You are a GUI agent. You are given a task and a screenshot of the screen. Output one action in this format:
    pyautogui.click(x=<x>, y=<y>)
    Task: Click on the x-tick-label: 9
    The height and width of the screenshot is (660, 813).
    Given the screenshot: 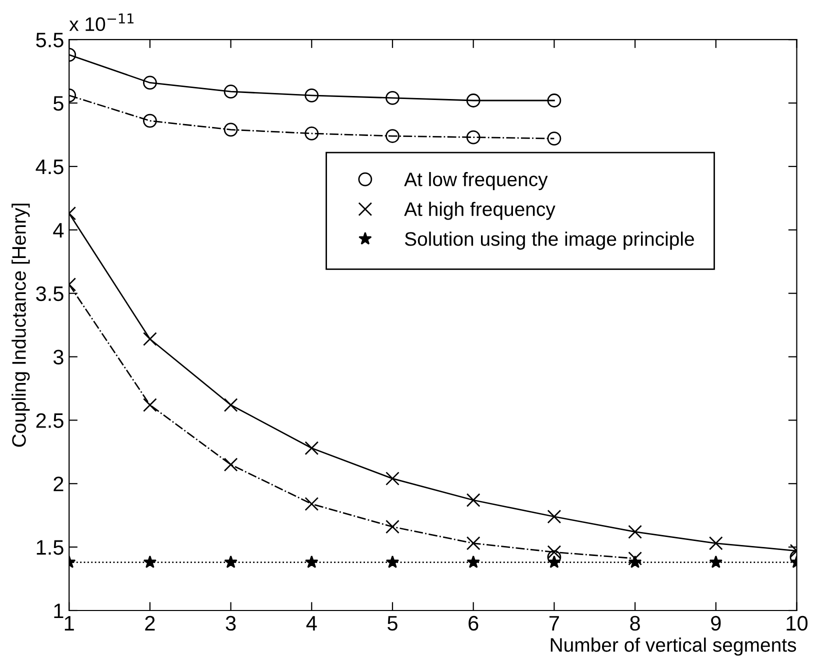 What is the action you would take?
    pyautogui.click(x=716, y=623)
    